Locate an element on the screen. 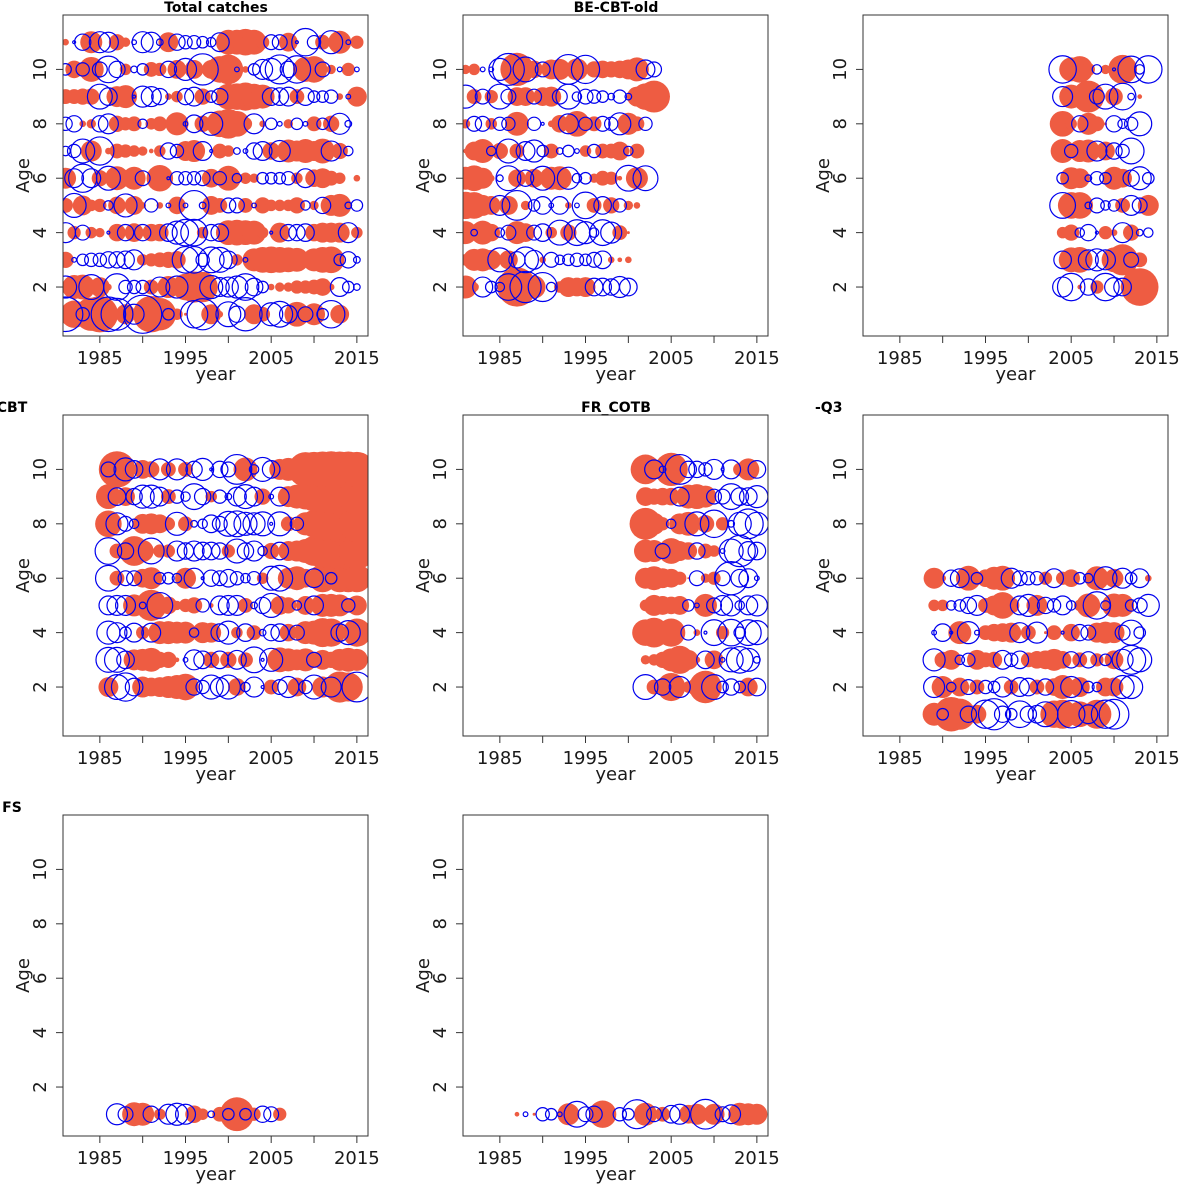  bubble-negative-2002-age2 is located at coordinates (1045, 687).